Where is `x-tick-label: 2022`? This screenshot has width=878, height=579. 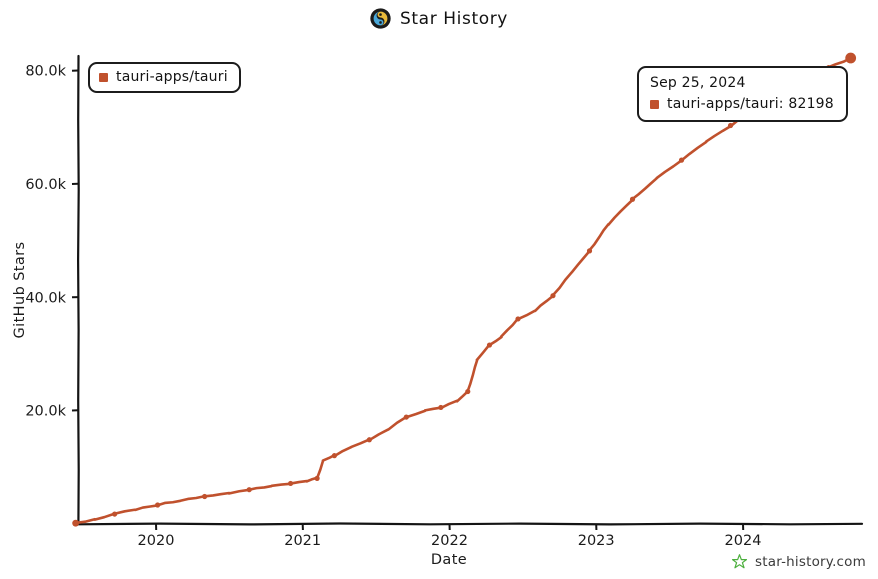 x-tick-label: 2022 is located at coordinates (449, 541).